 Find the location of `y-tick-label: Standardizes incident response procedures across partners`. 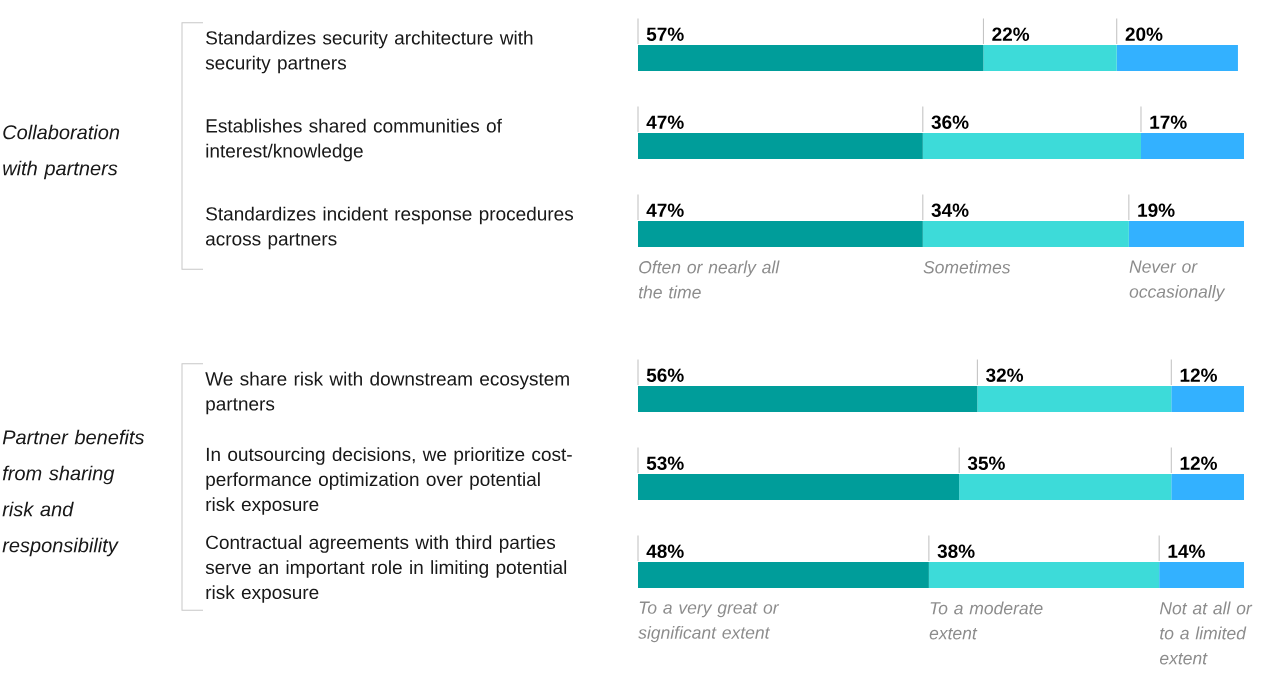

y-tick-label: Standardizes incident response procedures across partners is located at coordinates (390, 228).